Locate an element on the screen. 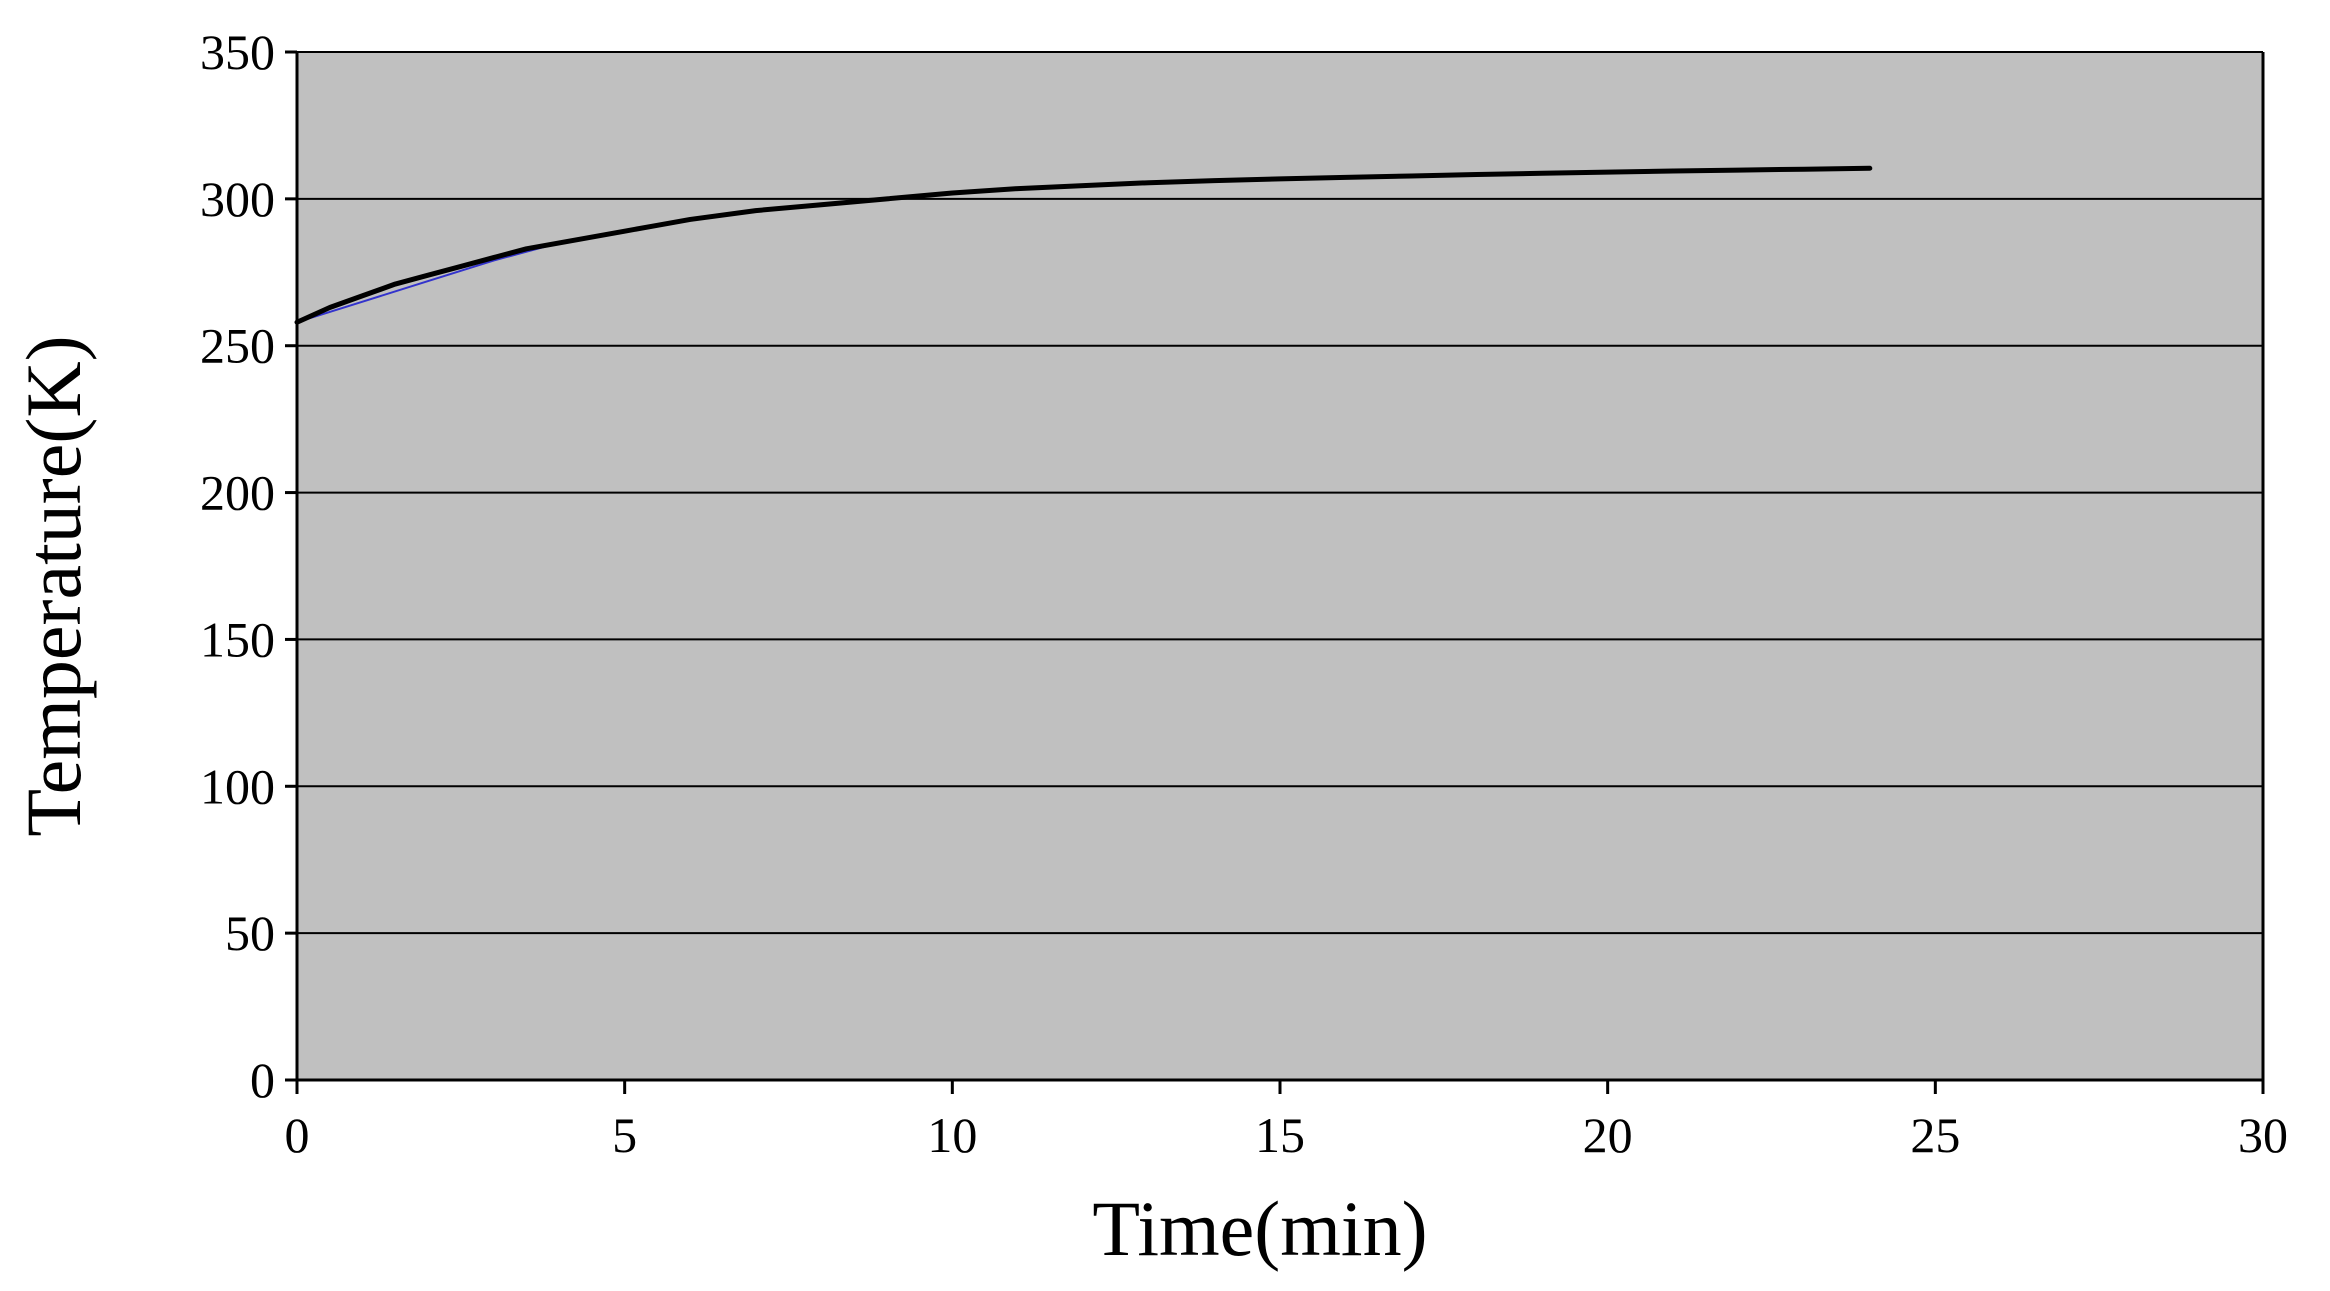  x-tick-labels: 0 5 10 15 20 25 30 is located at coordinates (1287, 1135).